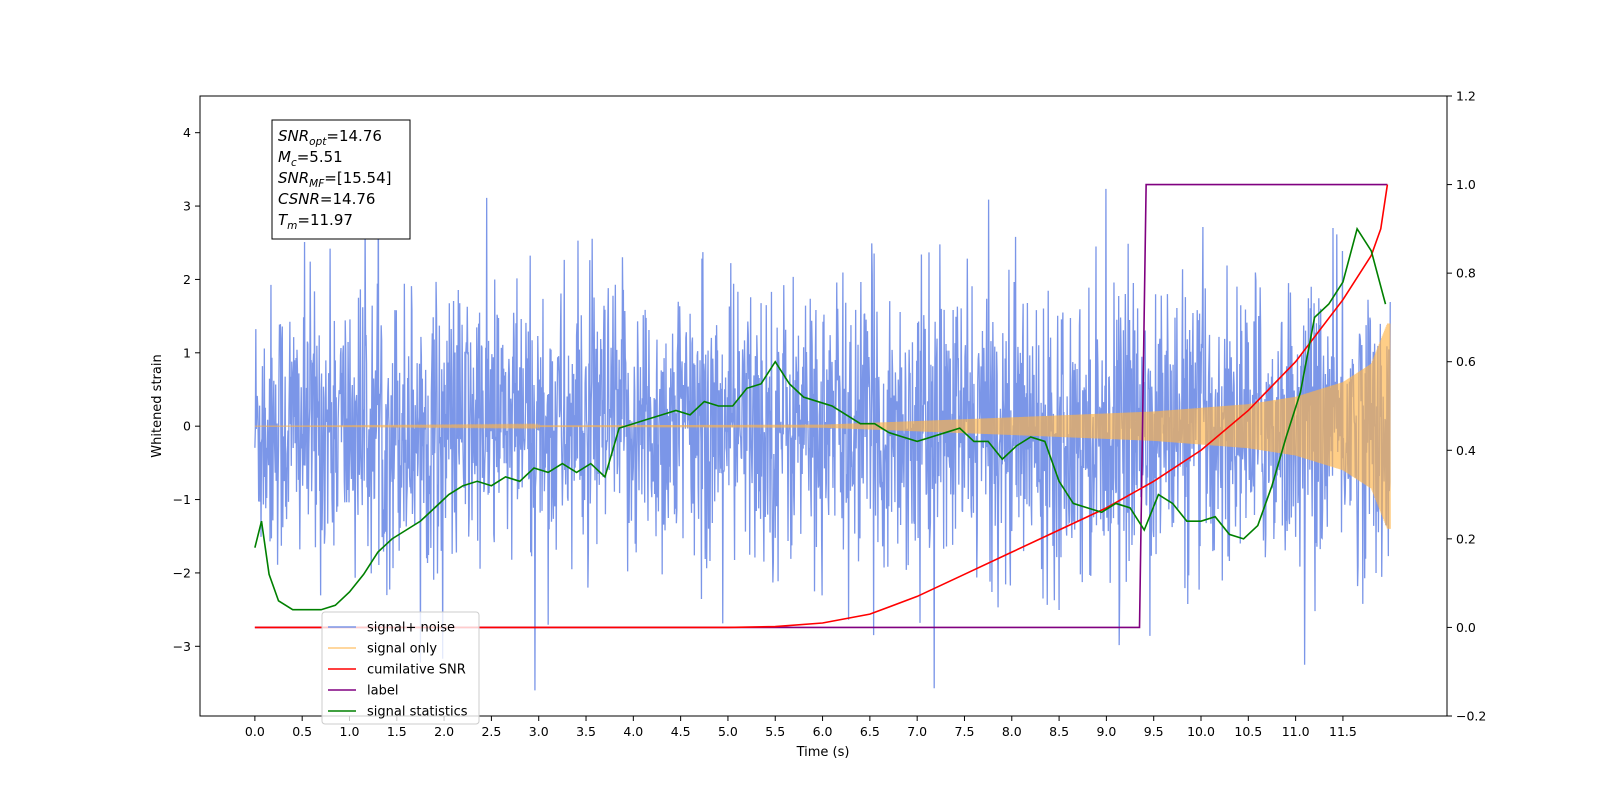  I want to click on y-right-tick-label: 1.2, so click(1466, 96).